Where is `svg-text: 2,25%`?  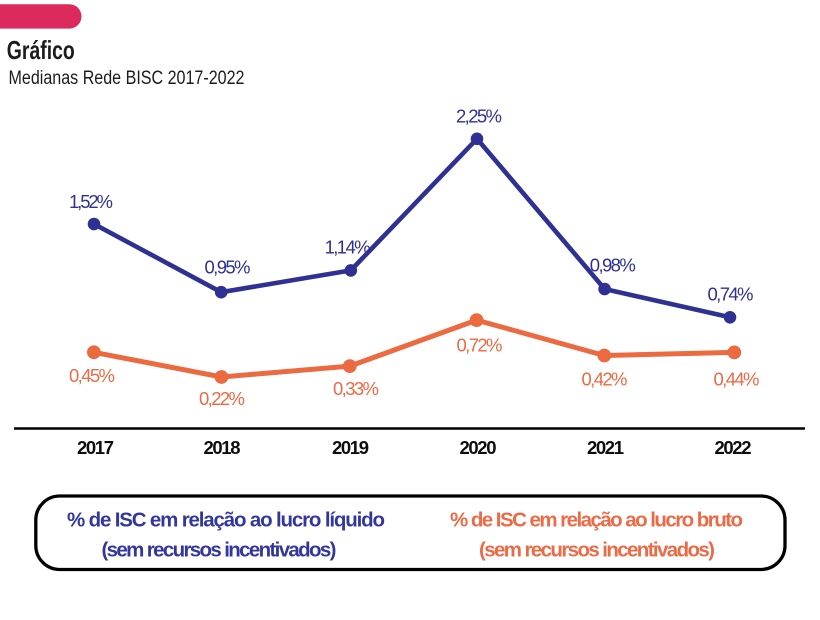
svg-text: 2,25% is located at coordinates (479, 115).